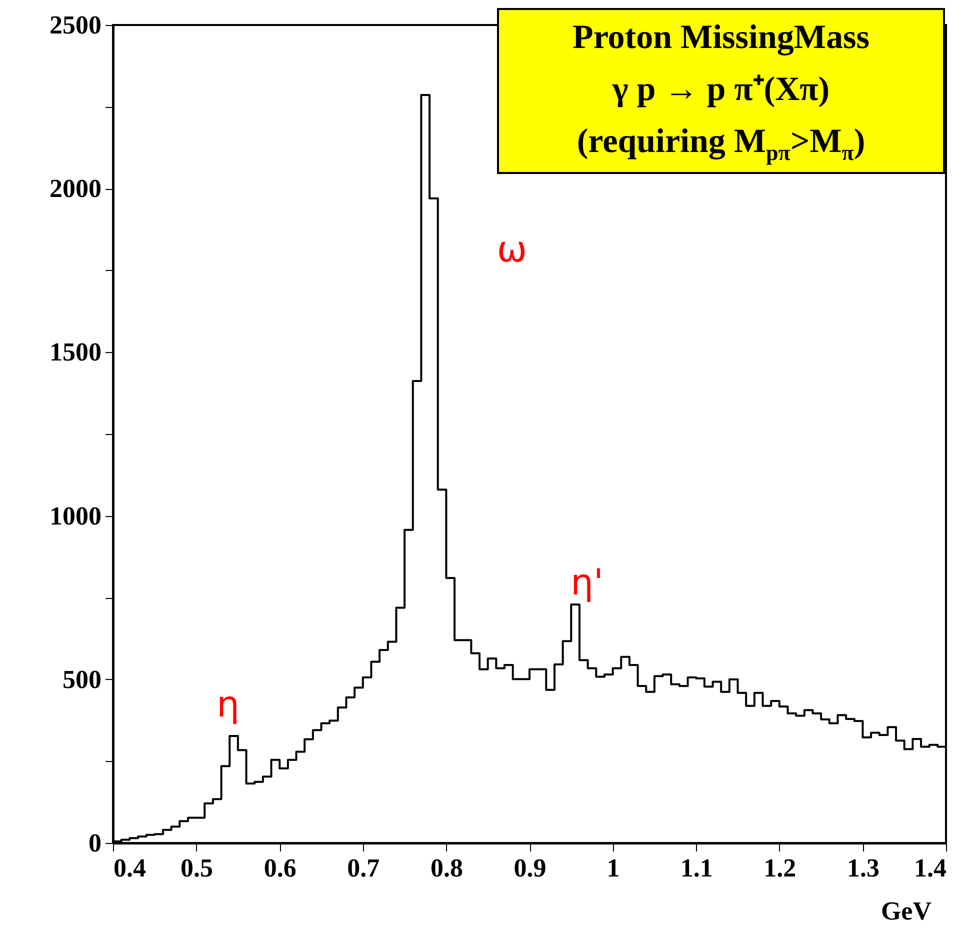  Describe the element at coordinates (613, 868) in the screenshot. I see `x-tick-label: 1` at that location.